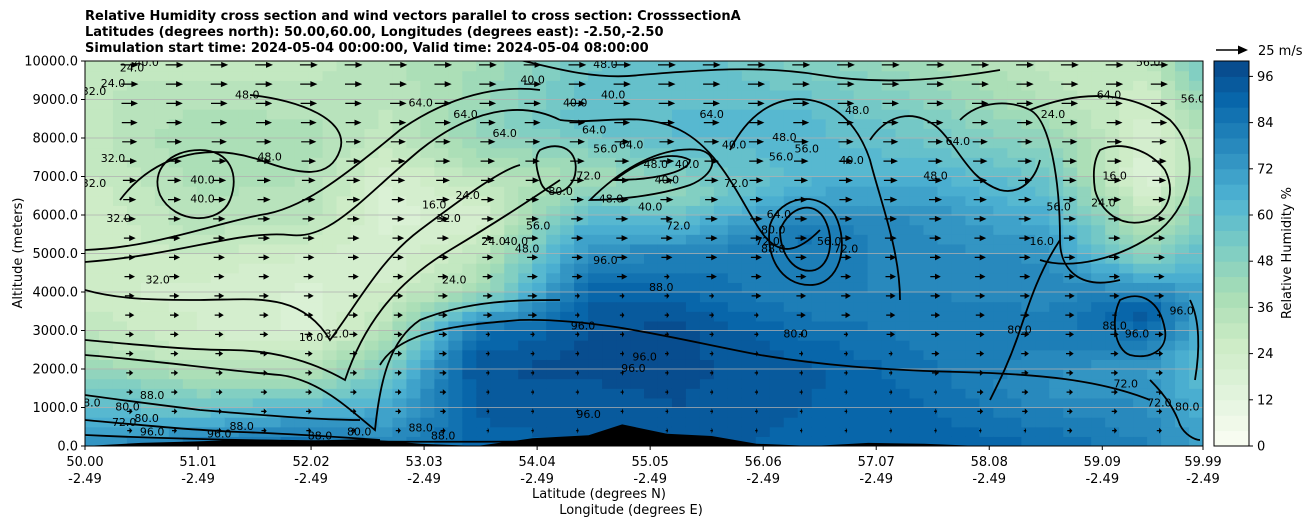 This screenshot has height=530, width=1304. I want to click on contour-label: 48.0, so click(784, 137).